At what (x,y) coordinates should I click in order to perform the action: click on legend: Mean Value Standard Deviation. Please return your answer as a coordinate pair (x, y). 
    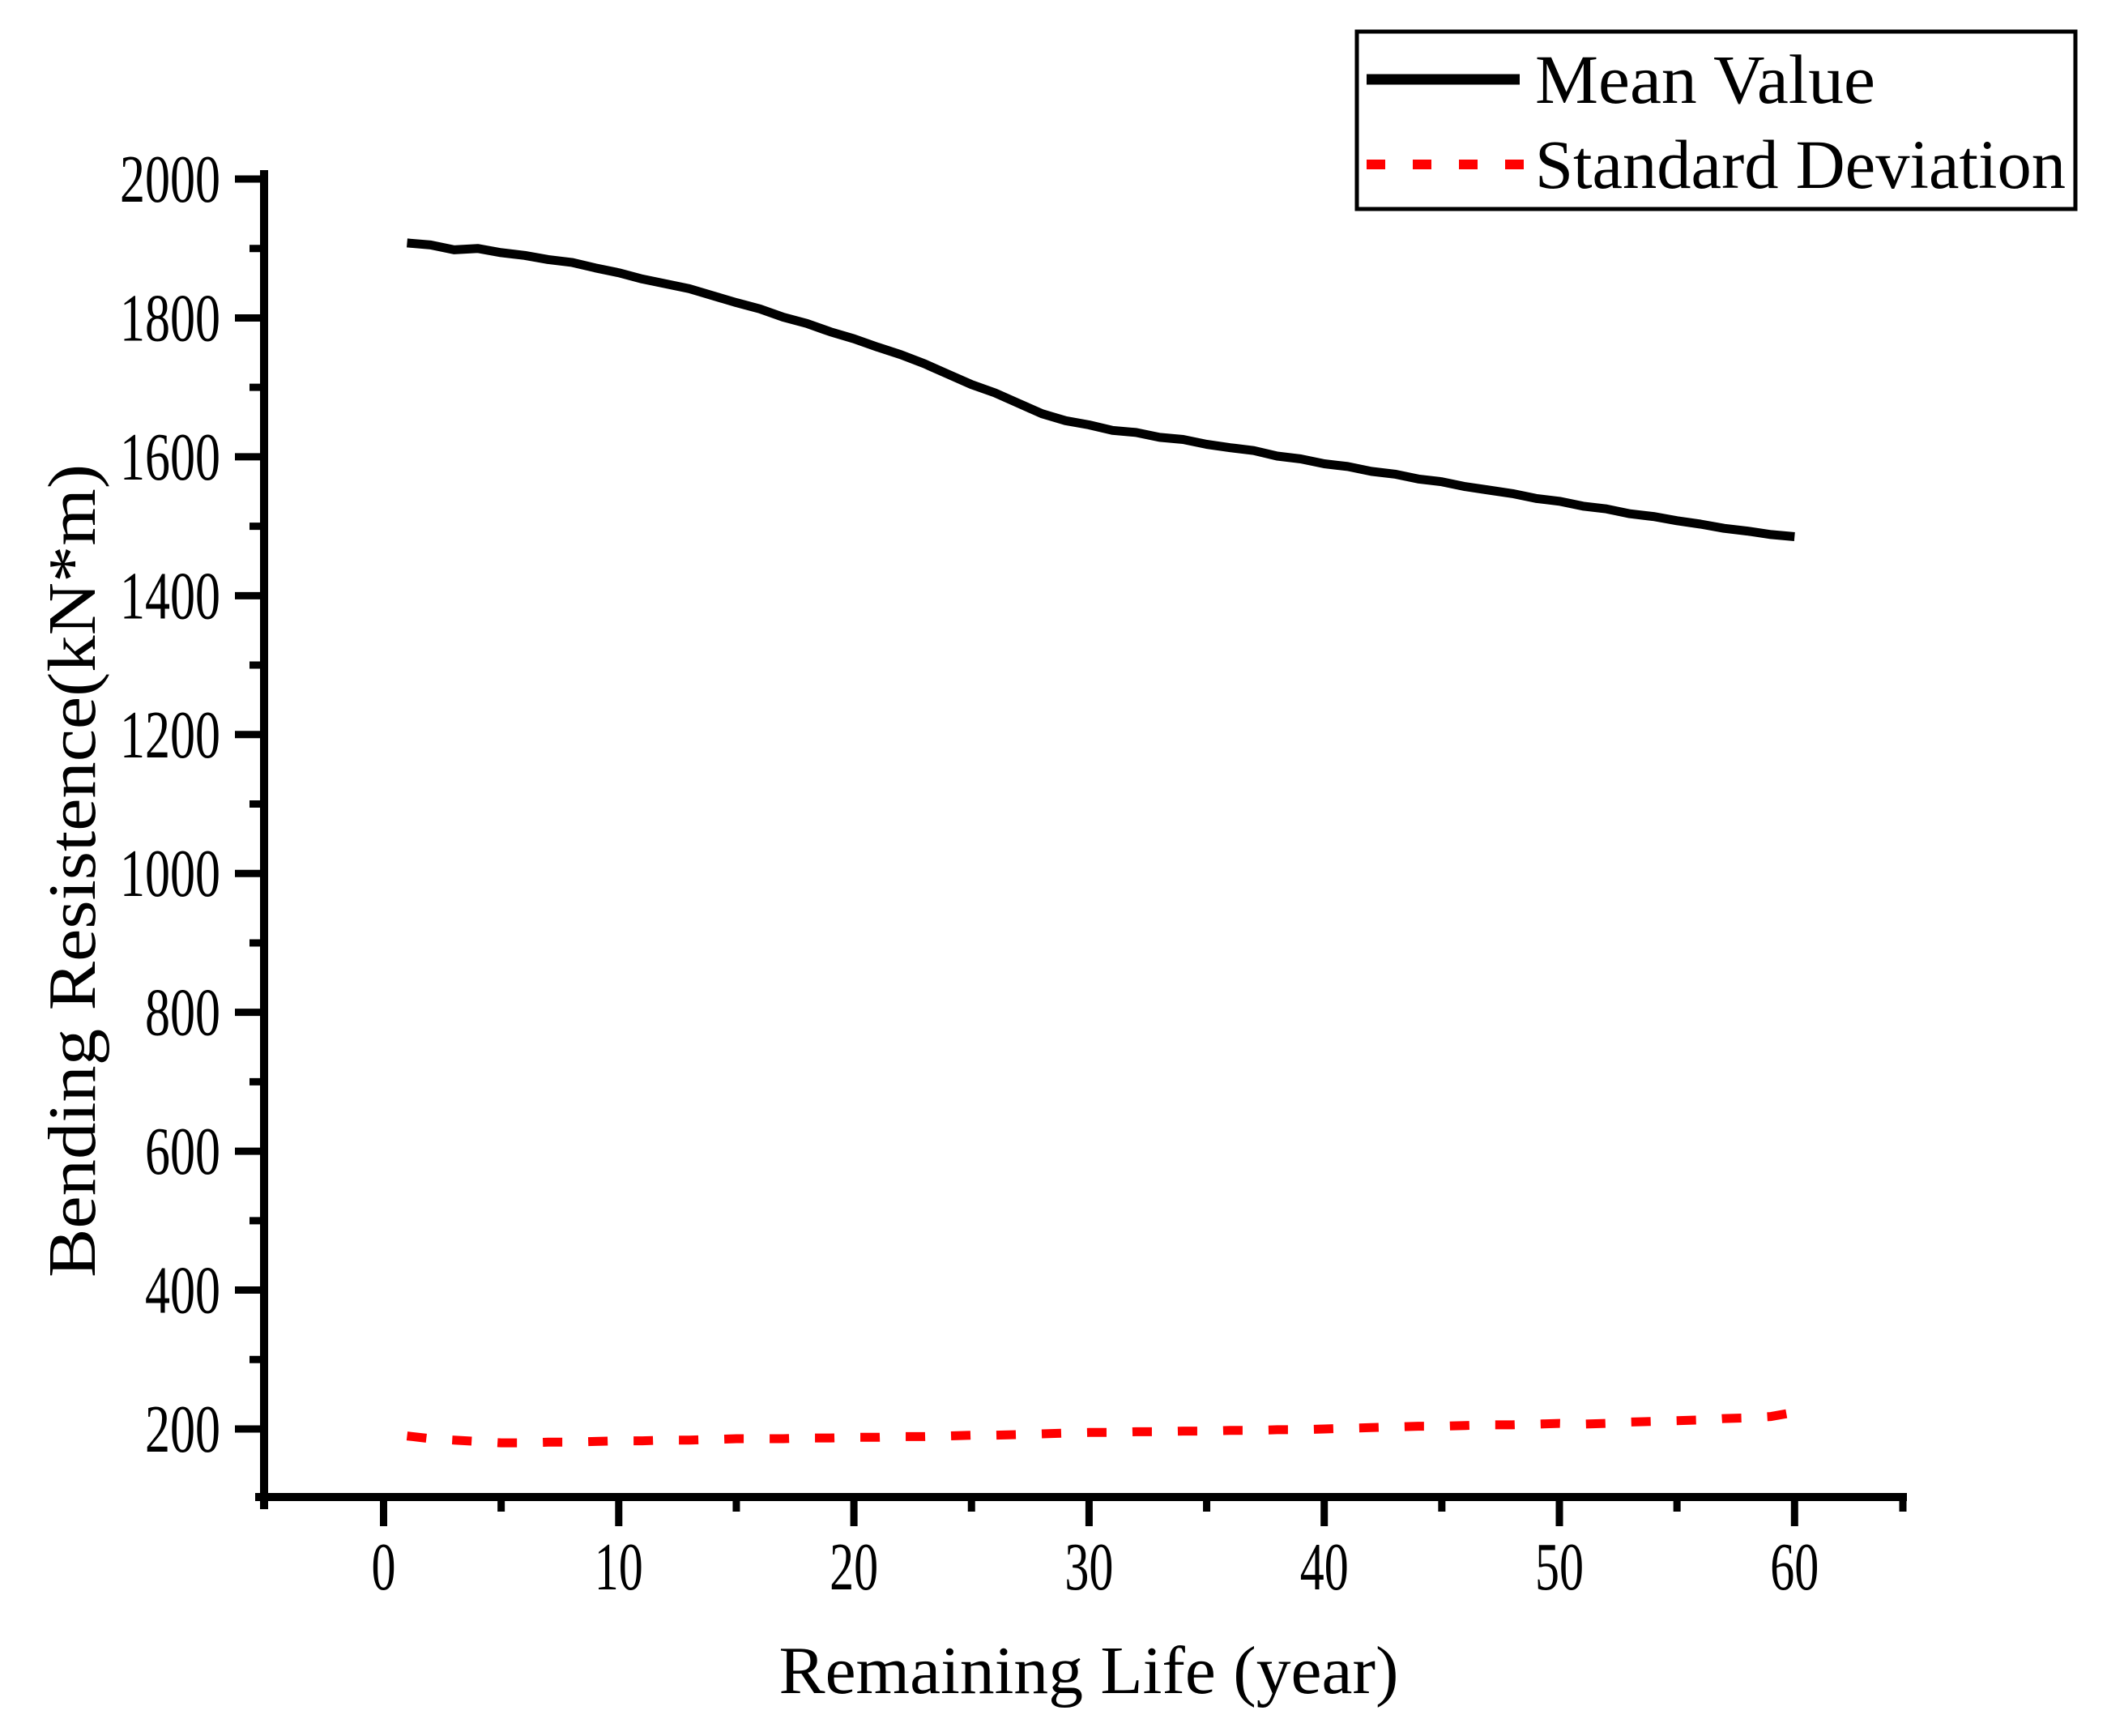
    Looking at the image, I should click on (1716, 120).